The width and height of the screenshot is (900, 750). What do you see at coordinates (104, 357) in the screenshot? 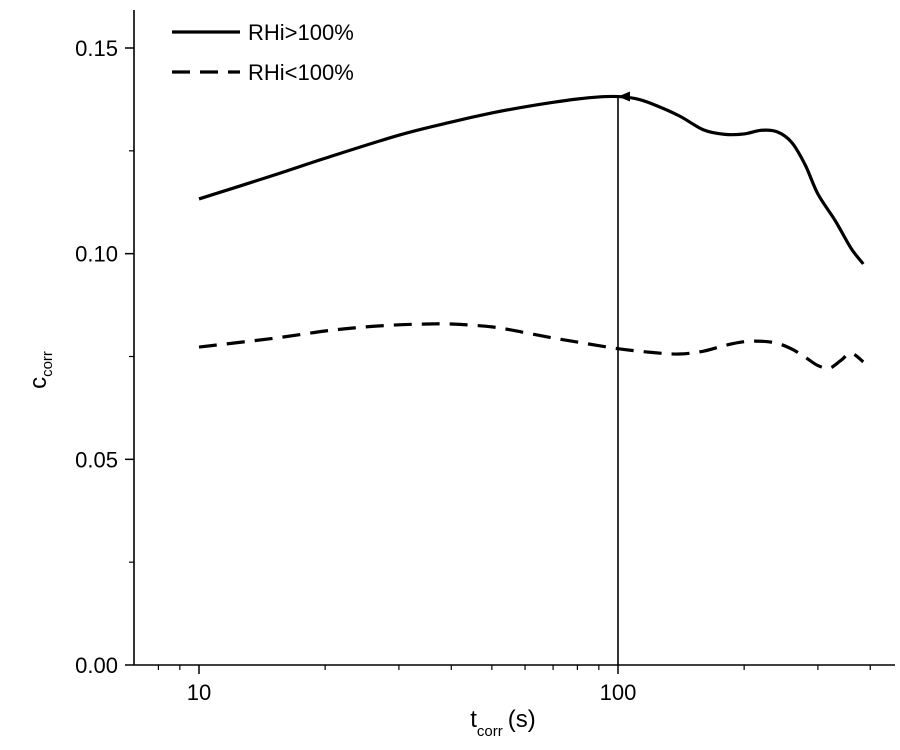
I see `y-axis-ticks: 0.00 0.05 0.10 0.15` at bounding box center [104, 357].